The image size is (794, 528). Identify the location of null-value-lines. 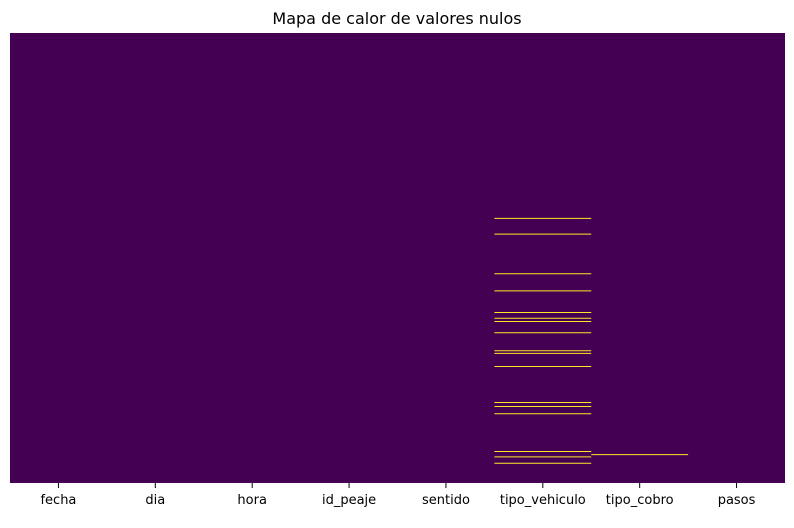
(591, 340).